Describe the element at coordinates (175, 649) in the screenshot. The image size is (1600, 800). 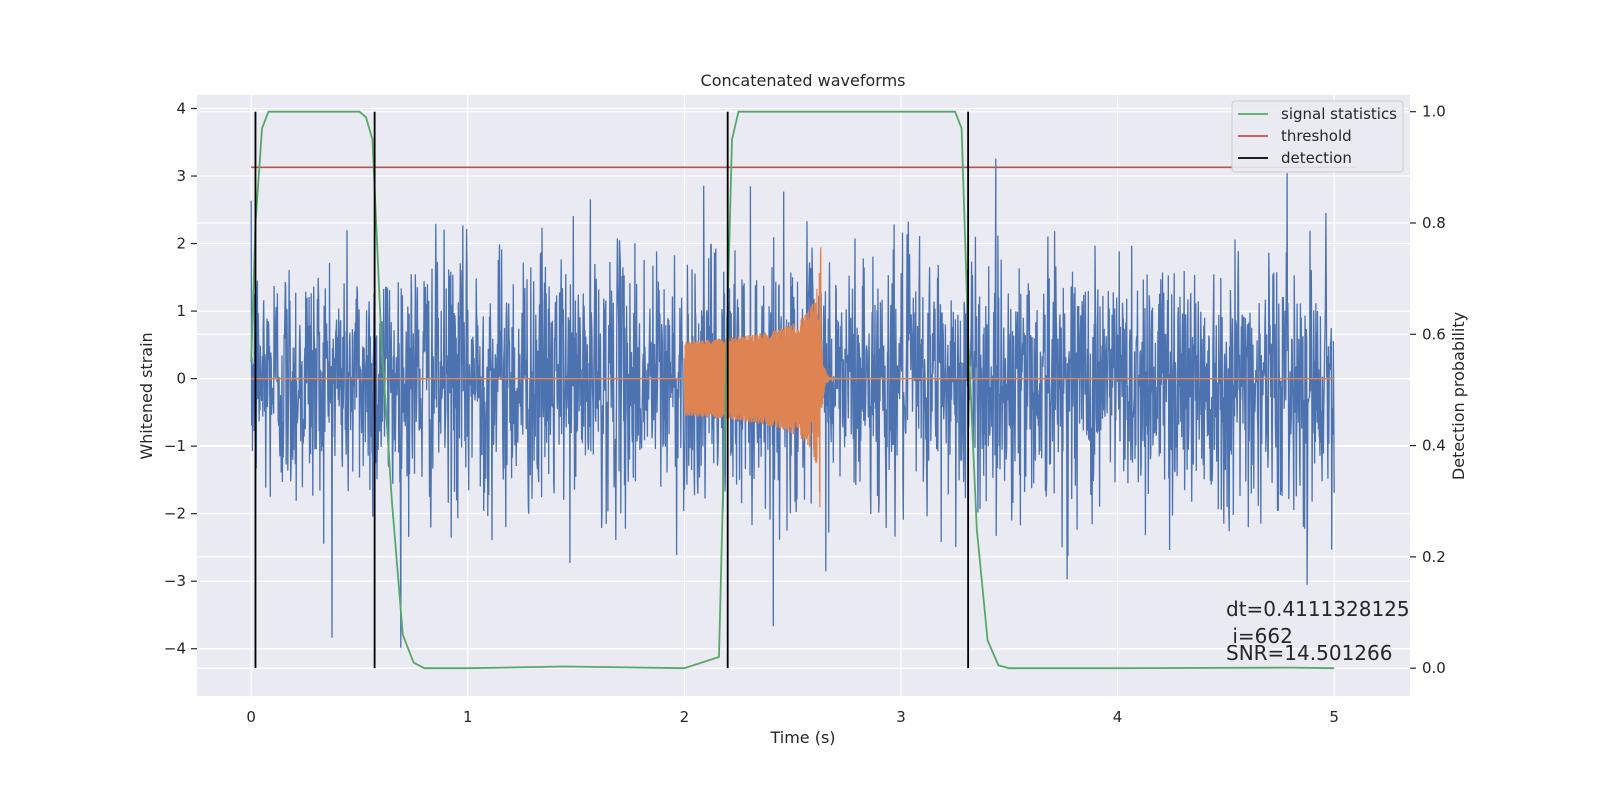
I see `y-tick-label: −4` at that location.